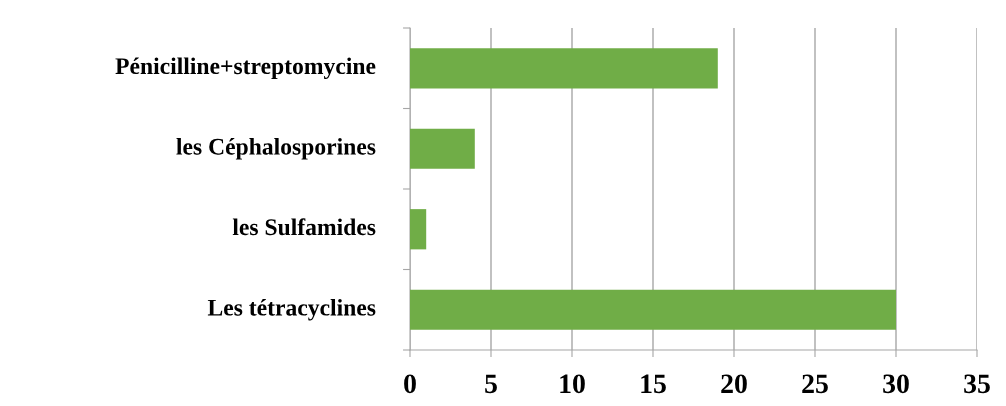  Describe the element at coordinates (896, 384) in the screenshot. I see `x-tick-label: 30` at that location.